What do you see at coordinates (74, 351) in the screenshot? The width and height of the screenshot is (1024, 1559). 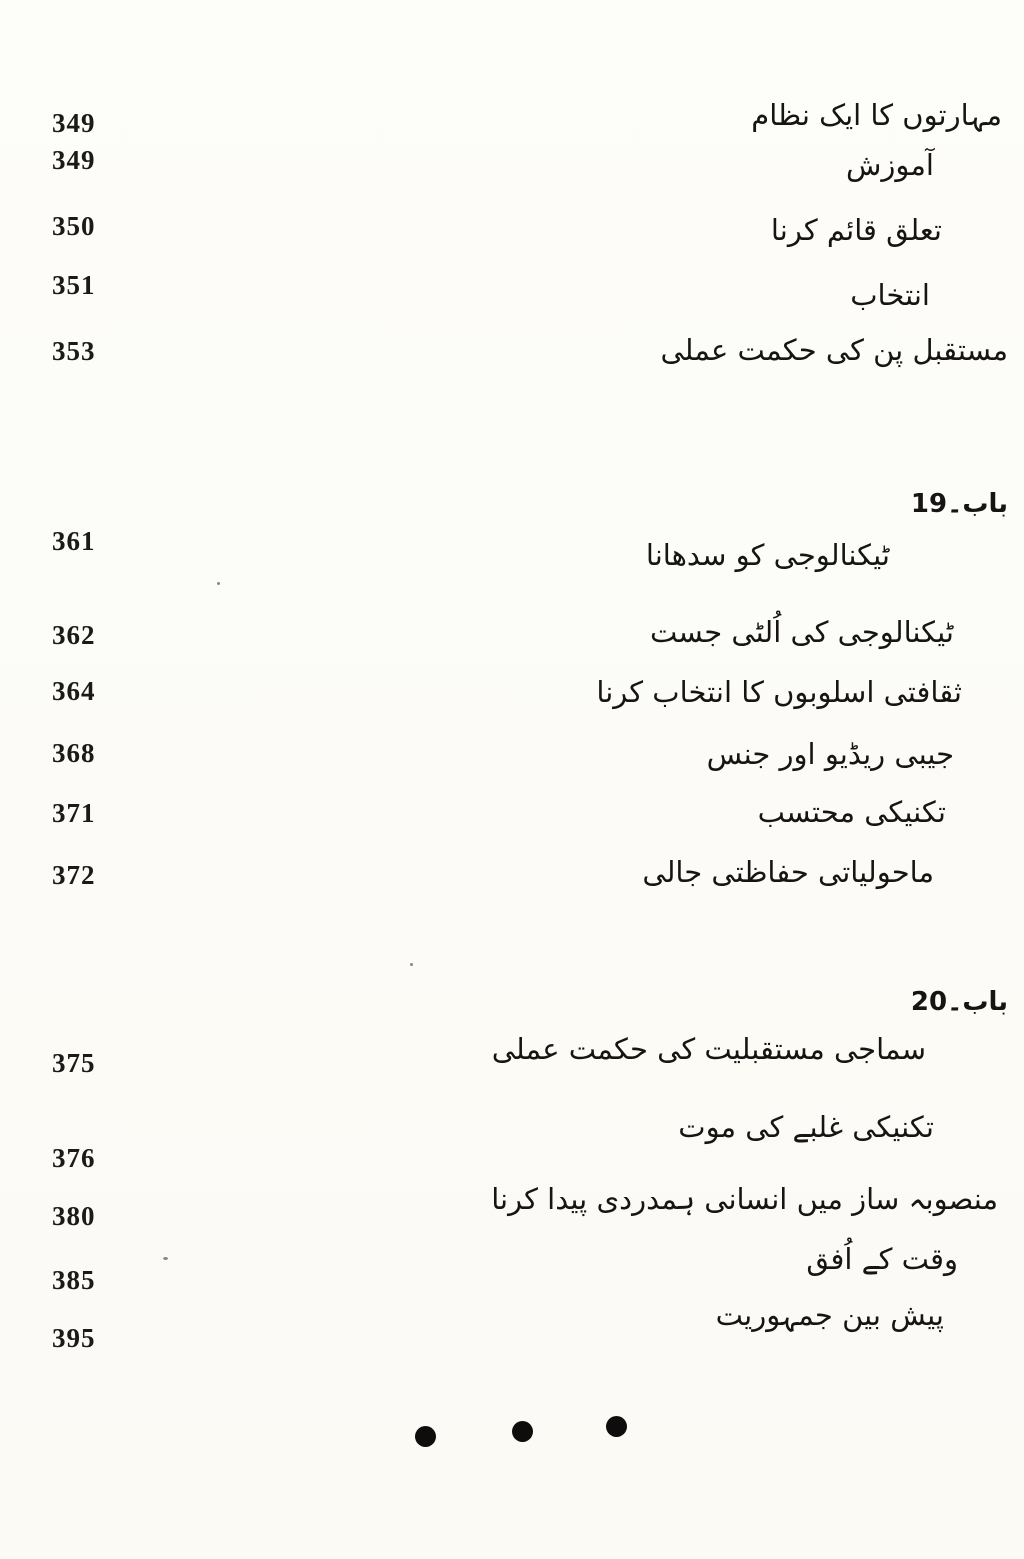 I see `page-number: 353` at bounding box center [74, 351].